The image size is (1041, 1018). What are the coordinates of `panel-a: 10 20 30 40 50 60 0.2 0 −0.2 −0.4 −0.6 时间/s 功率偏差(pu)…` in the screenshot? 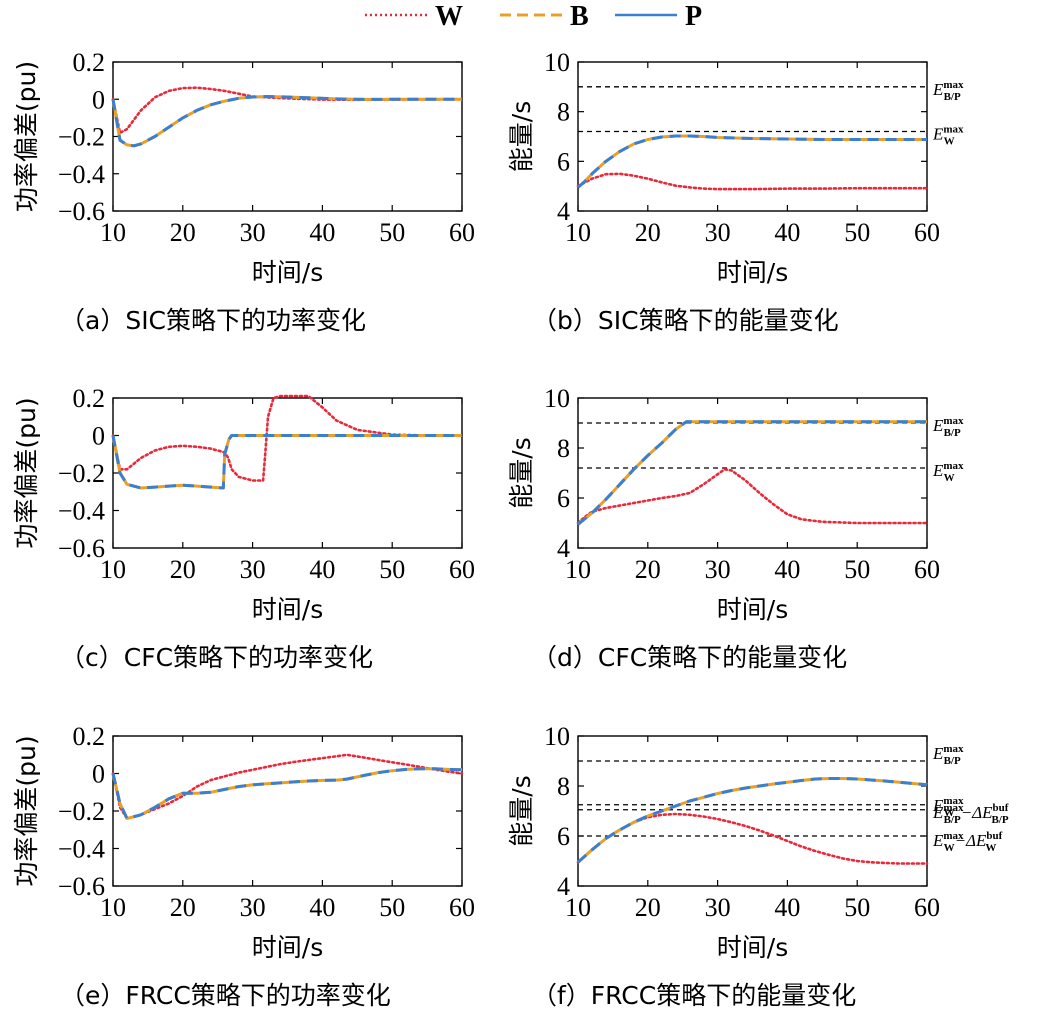 It's located at (243, 191).